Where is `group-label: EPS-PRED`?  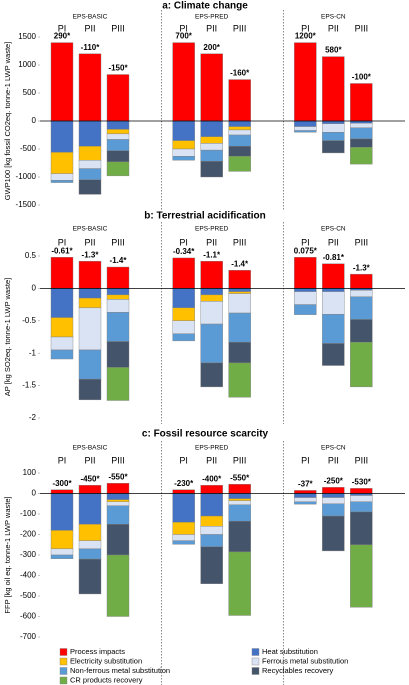
group-label: EPS-PRED is located at coordinates (212, 17).